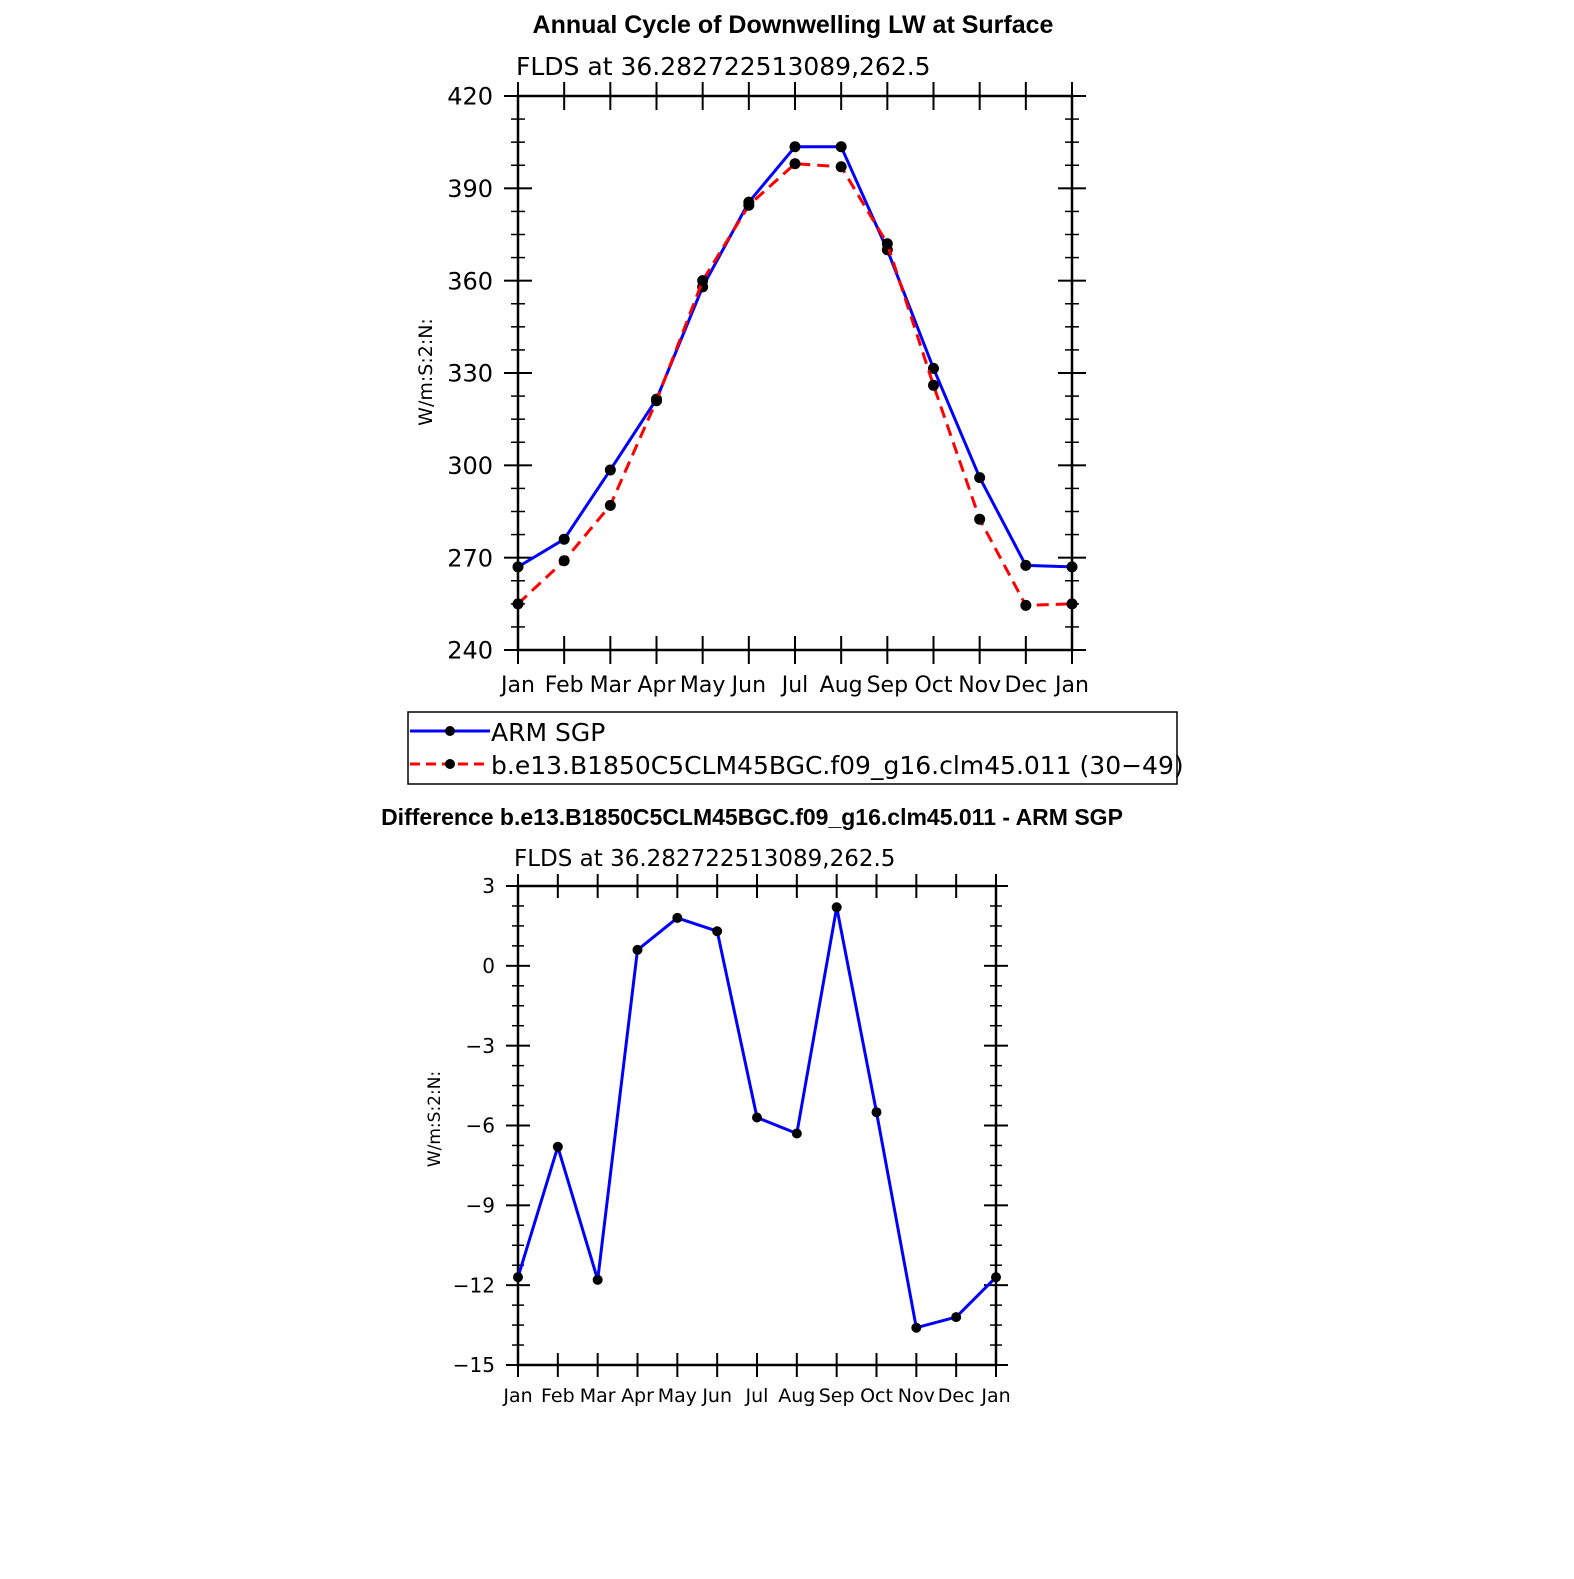 This screenshot has width=1574, height=1579. I want to click on y-tick-label: −6, so click(480, 1126).